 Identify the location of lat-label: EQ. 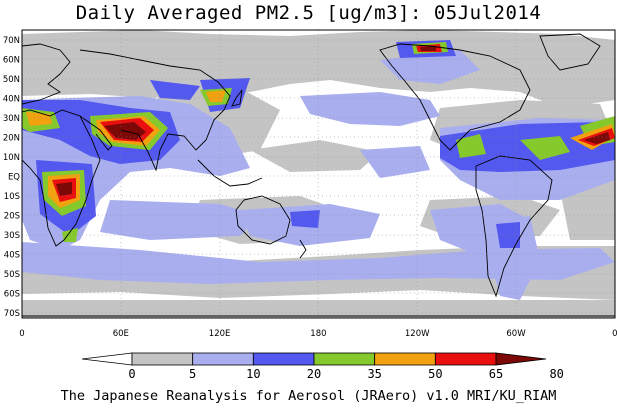
(14, 178).